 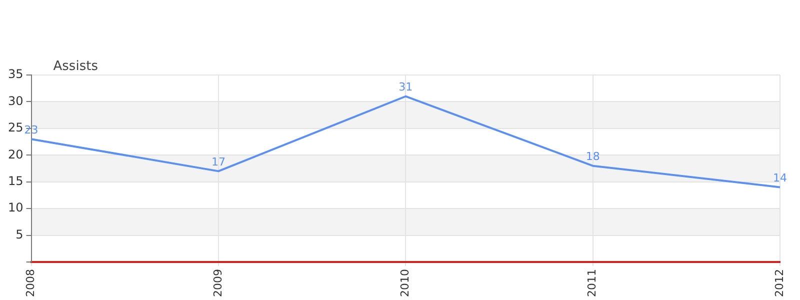 I want to click on y-tick-label: 30, so click(x=16, y=101).